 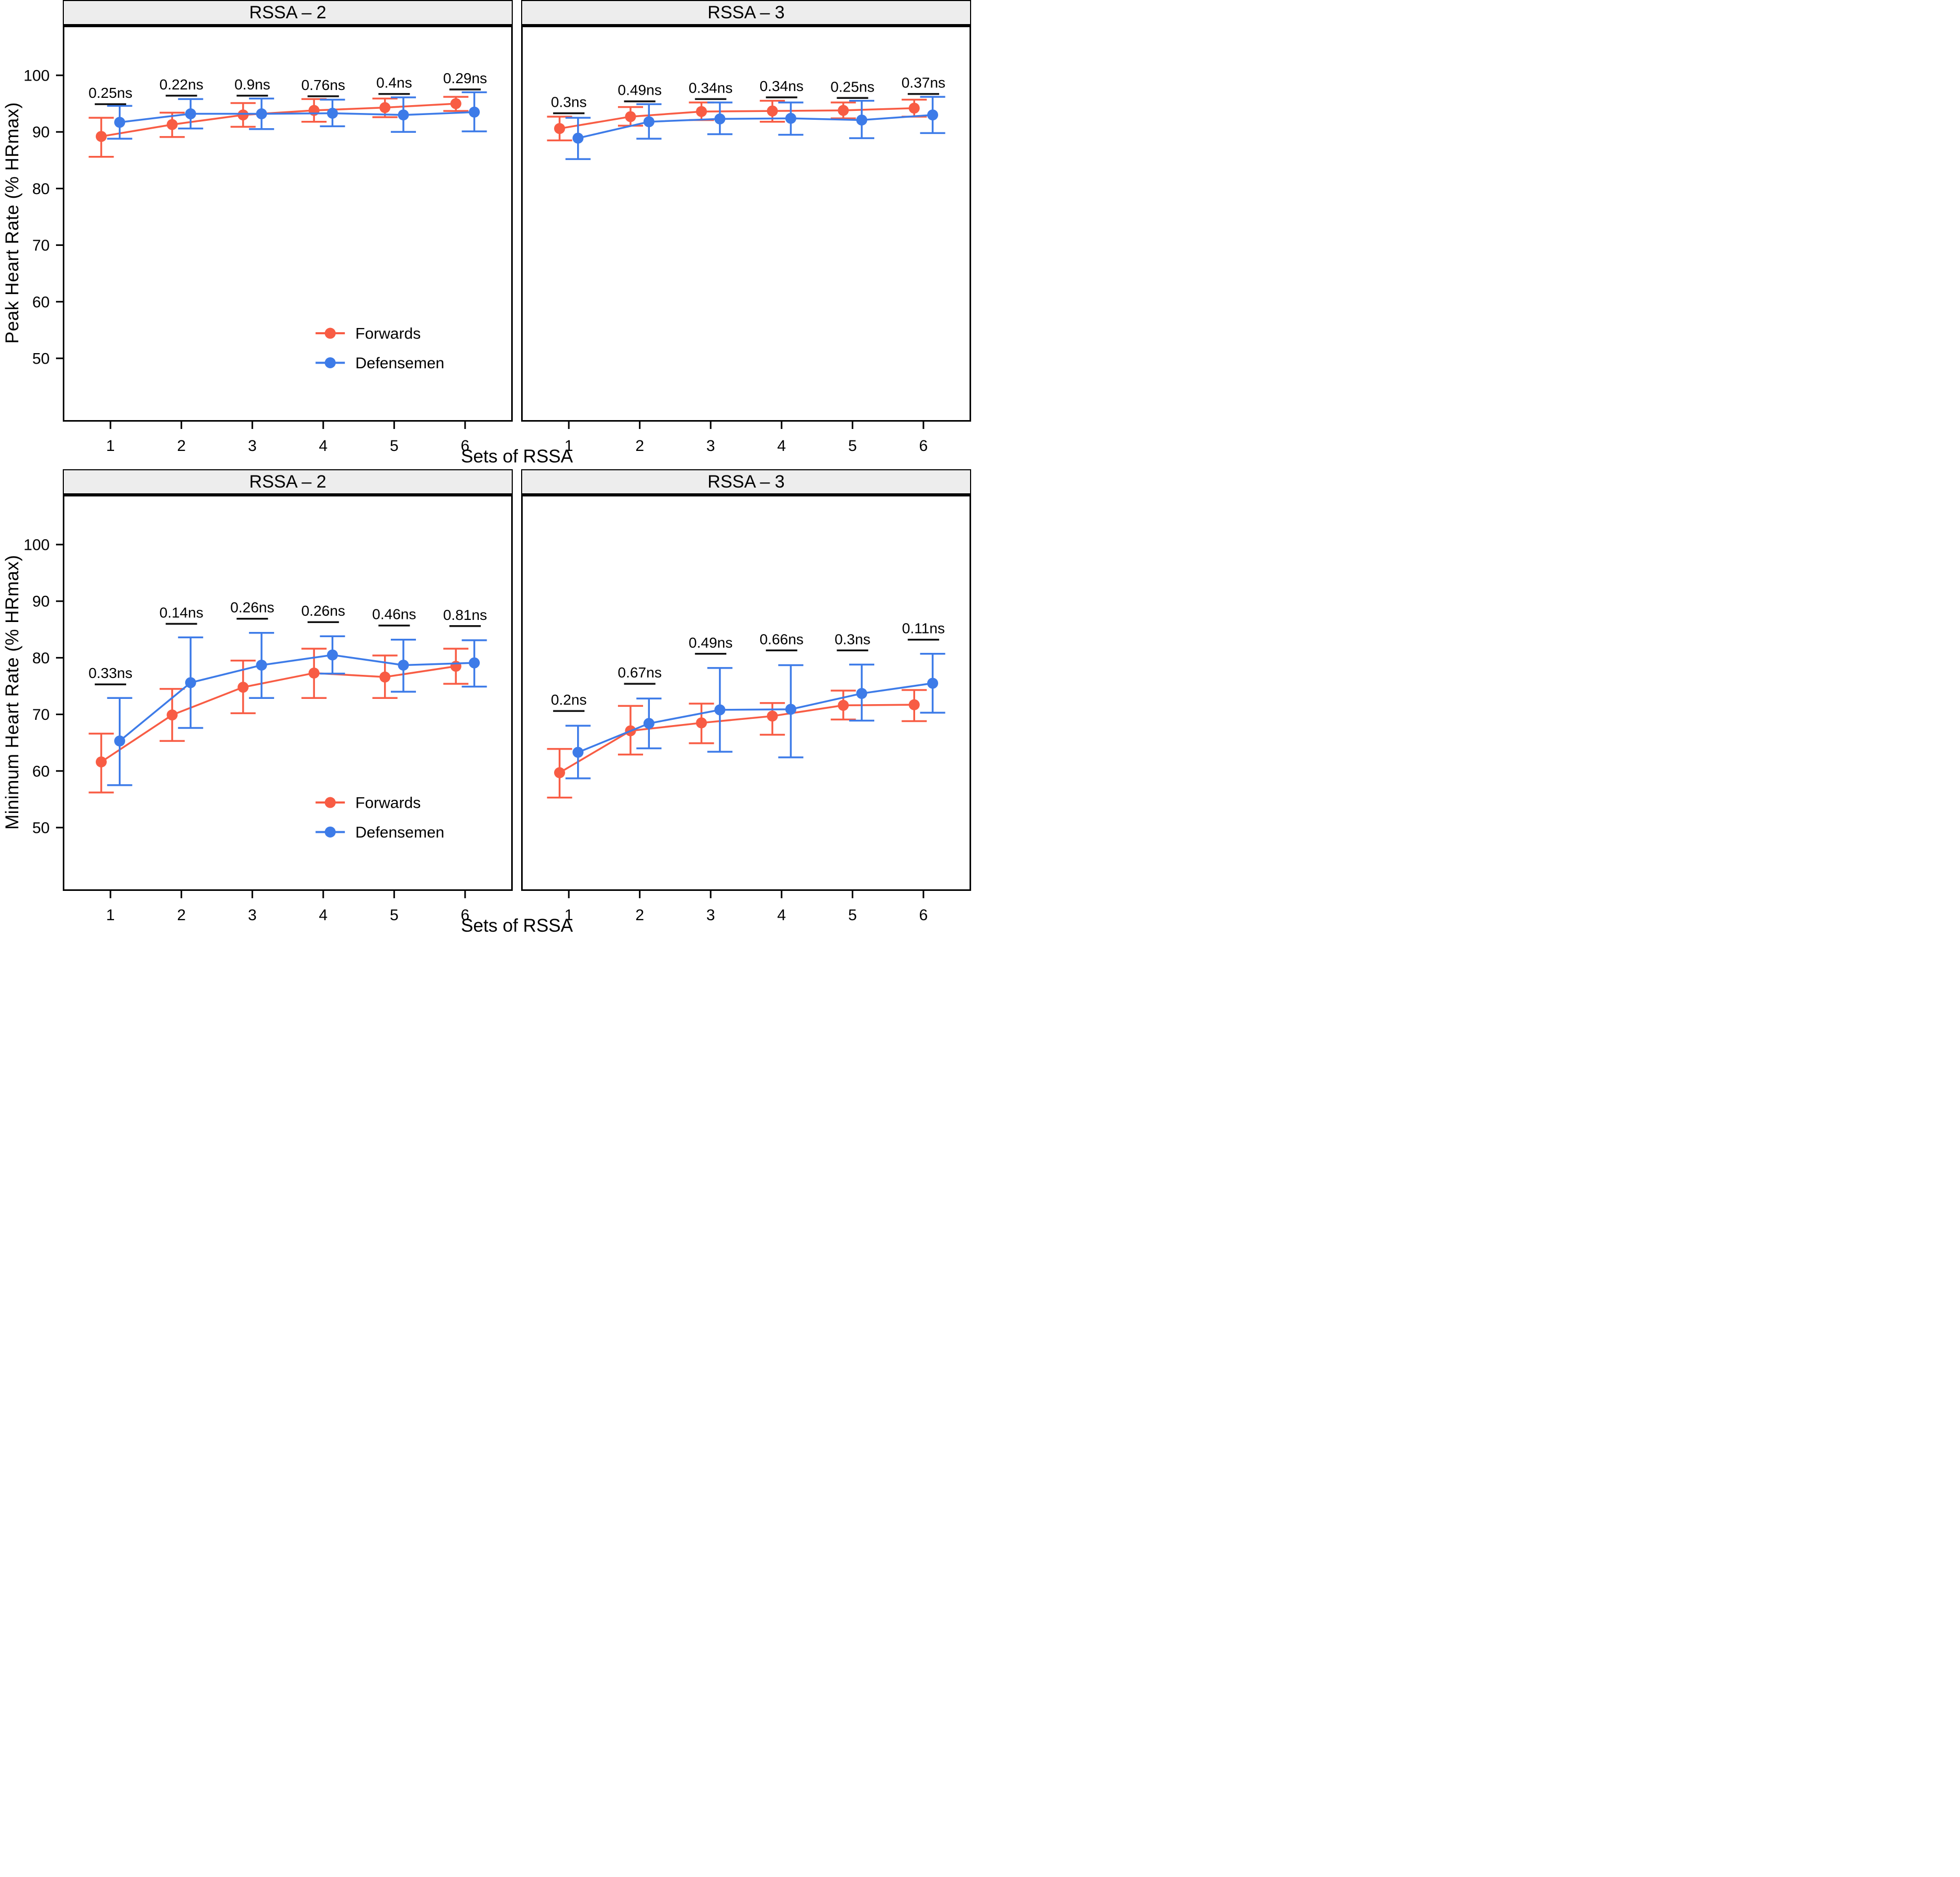 I want to click on plot-area: 1 2 3 4 5 6 0.2ns 0.67ns 0.49ns 0.66ns 0.3ns 0.11ns, so click(x=746, y=708).